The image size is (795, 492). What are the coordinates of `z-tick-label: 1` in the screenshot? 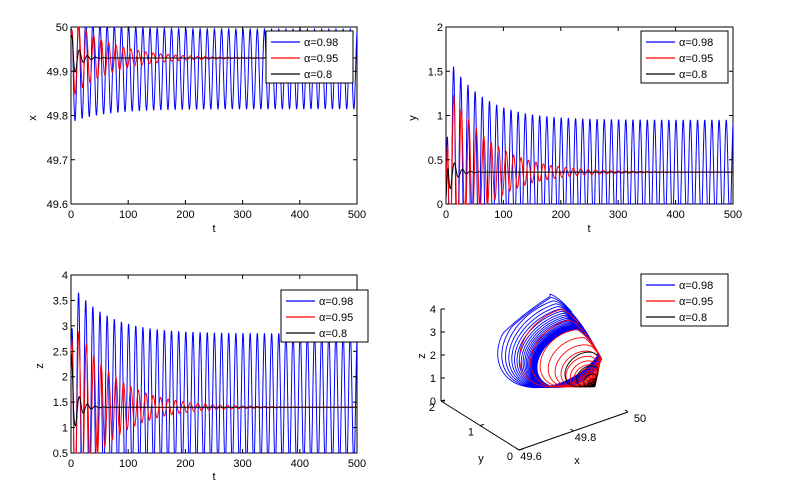 It's located at (433, 379).